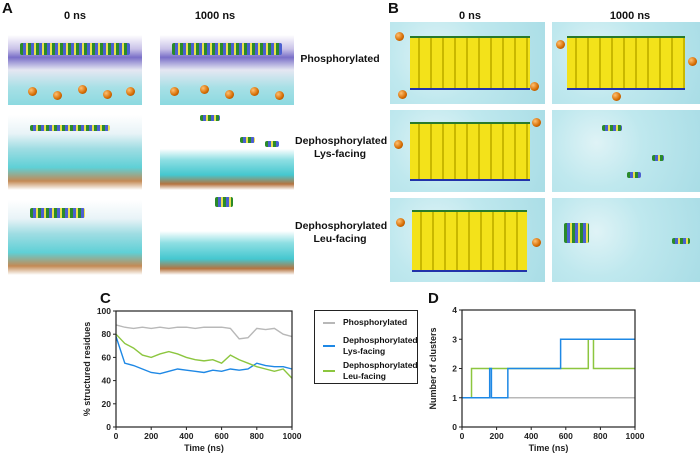  What do you see at coordinates (433, 368) in the screenshot?
I see `y-axis-label: Number of clusters` at bounding box center [433, 368].